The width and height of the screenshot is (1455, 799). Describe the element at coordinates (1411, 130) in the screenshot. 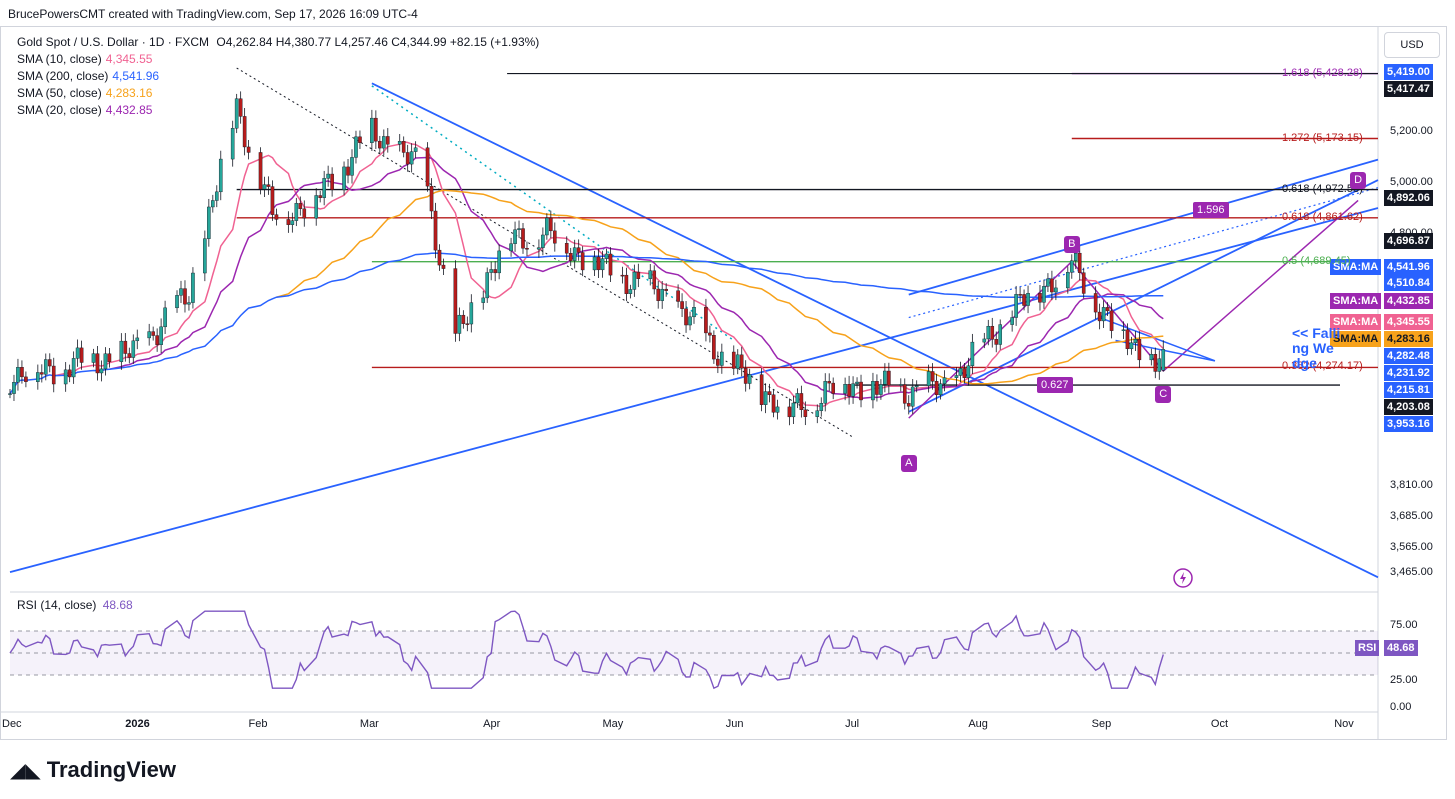

I see `price-tick-label: 5,200.00` at that location.